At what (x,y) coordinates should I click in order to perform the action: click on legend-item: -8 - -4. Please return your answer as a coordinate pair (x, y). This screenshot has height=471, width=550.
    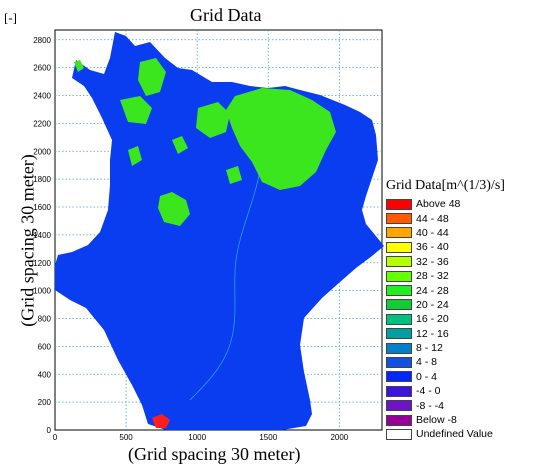
    Looking at the image, I should click on (445, 405).